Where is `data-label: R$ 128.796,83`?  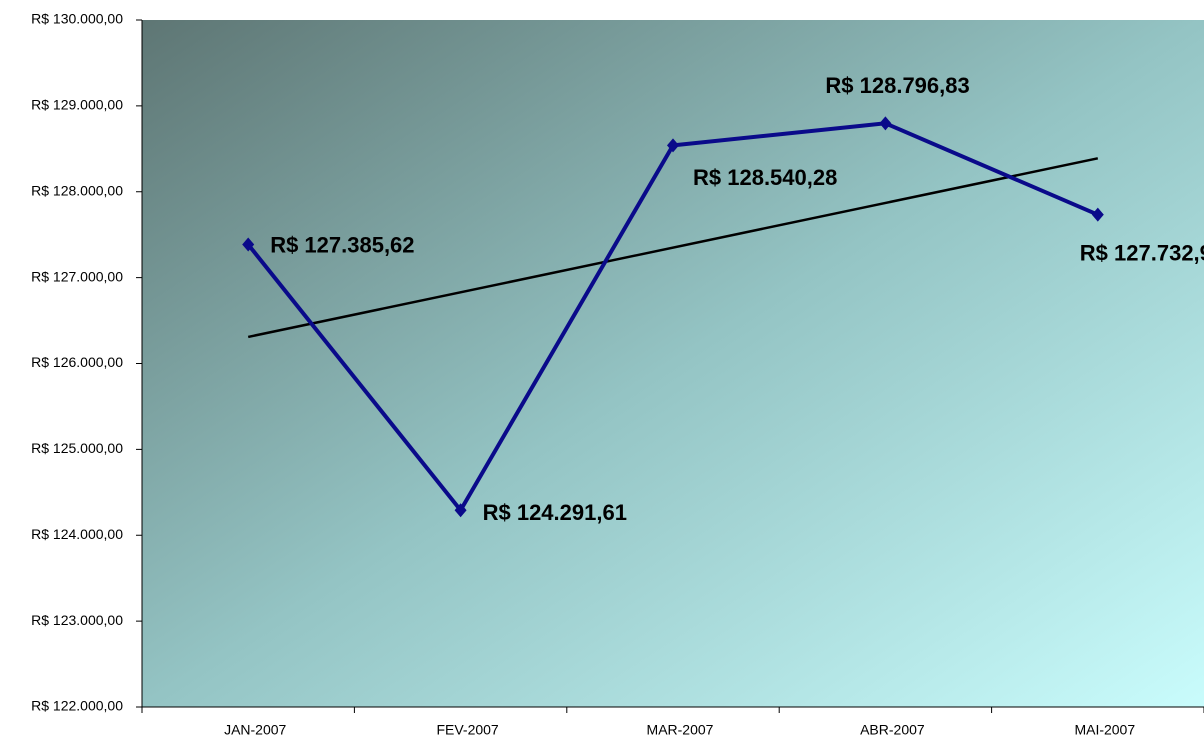 data-label: R$ 128.796,83 is located at coordinates (897, 85).